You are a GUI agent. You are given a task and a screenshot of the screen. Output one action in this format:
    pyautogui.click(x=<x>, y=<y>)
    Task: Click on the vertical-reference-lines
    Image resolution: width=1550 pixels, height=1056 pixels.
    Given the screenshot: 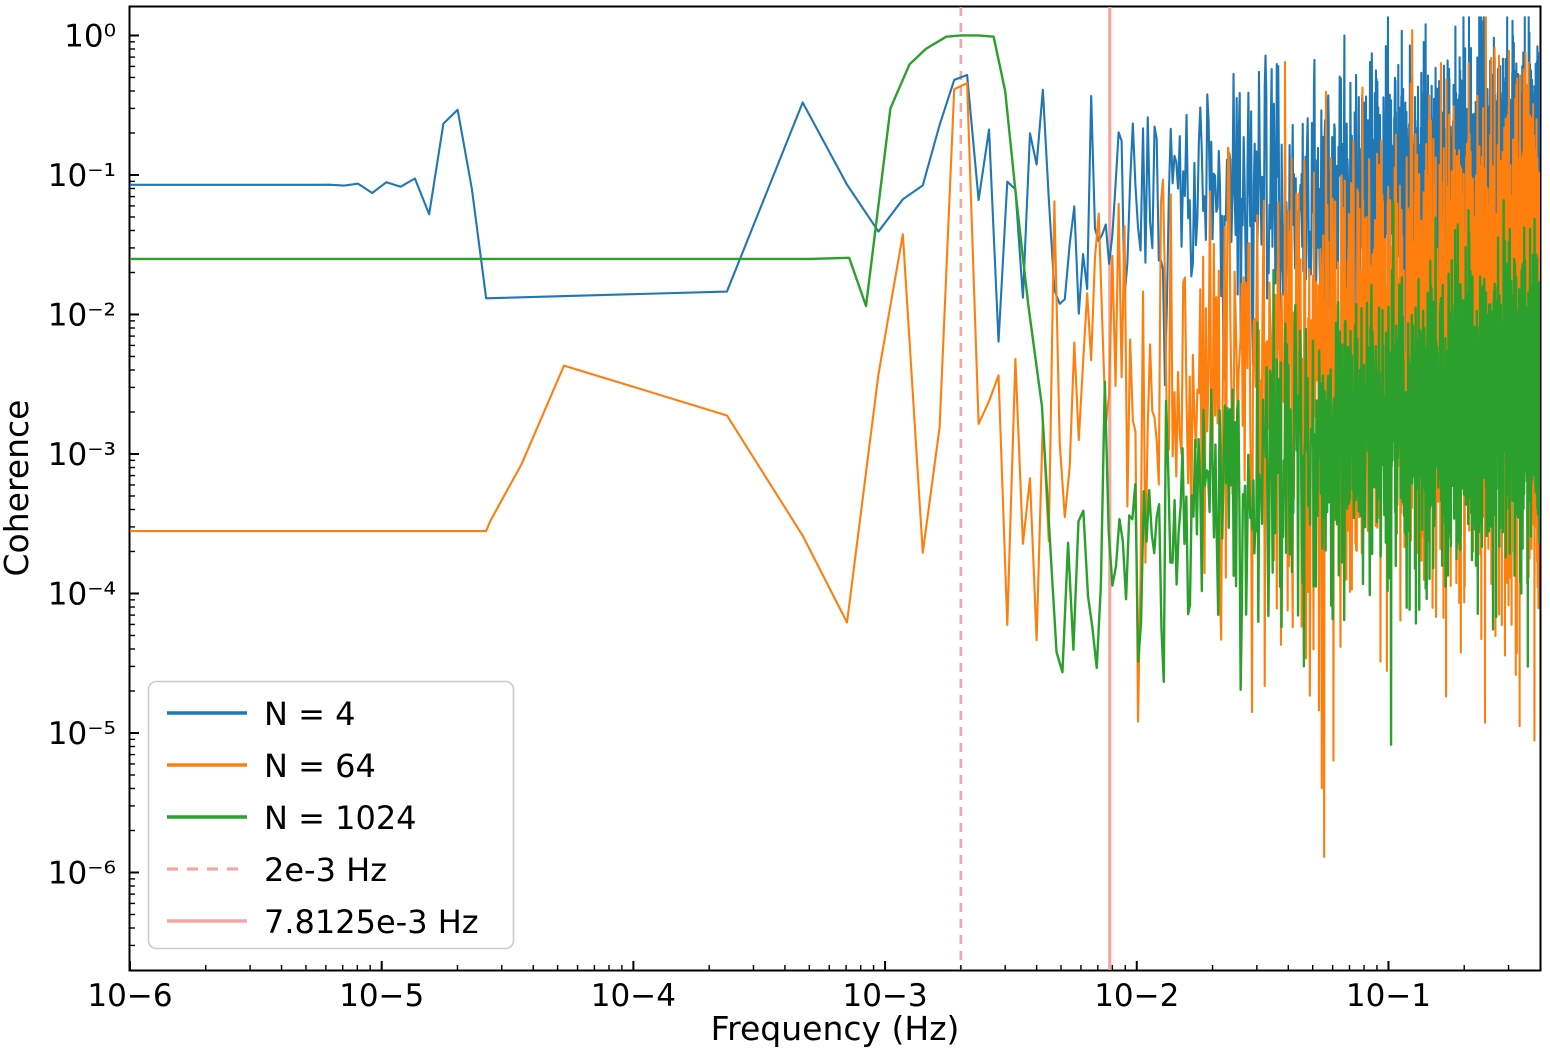 What is the action you would take?
    pyautogui.click(x=1035, y=488)
    